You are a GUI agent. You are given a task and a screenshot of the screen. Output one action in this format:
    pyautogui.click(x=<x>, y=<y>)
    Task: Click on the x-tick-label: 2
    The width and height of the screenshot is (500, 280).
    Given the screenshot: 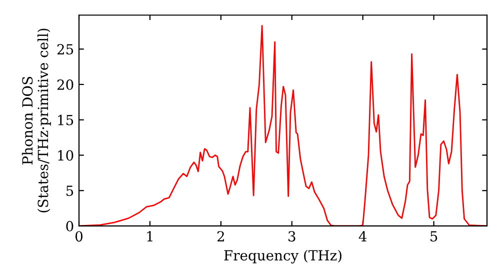 What is the action you would take?
    pyautogui.click(x=220, y=236)
    